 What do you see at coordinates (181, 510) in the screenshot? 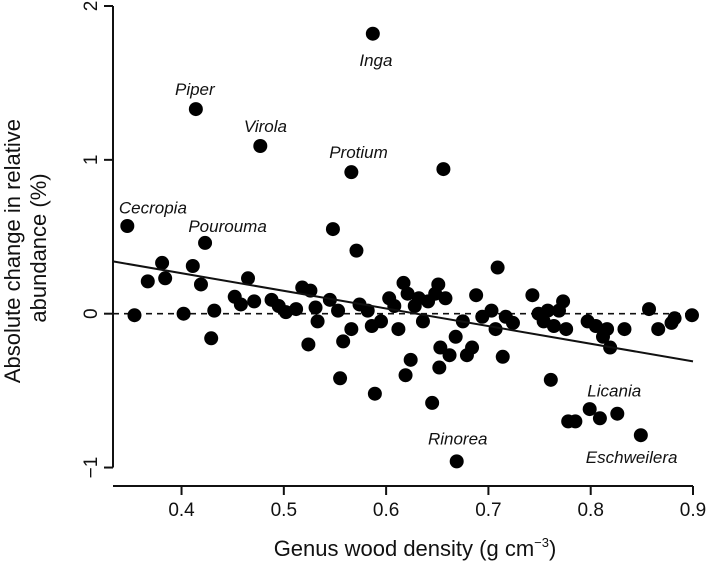
I see `x-tick-label: 0.4` at bounding box center [181, 510].